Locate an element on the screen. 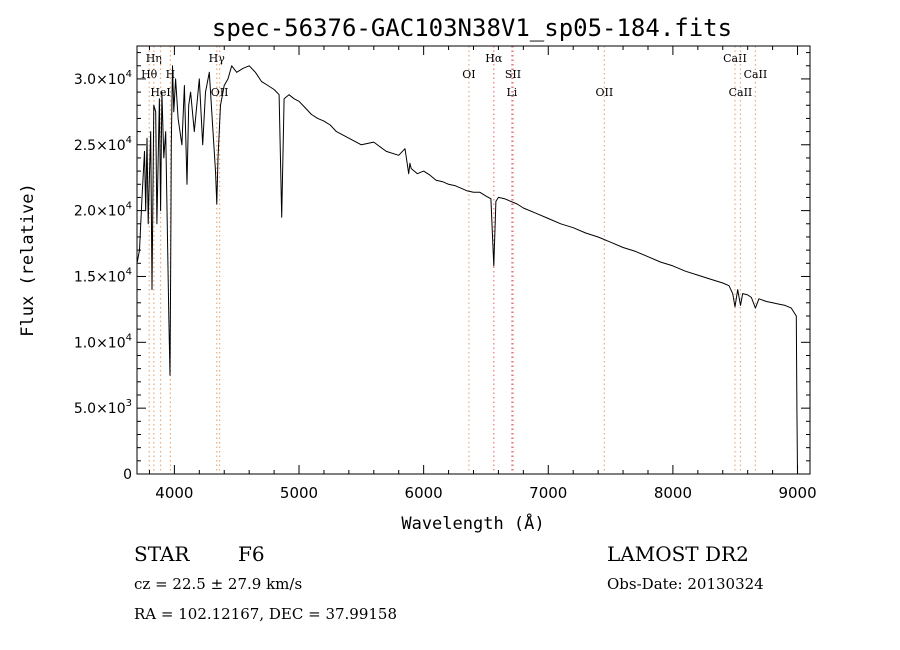 Image resolution: width=900 pixels, height=650 pixels. x-tick-label-1: 5000 is located at coordinates (299, 493).